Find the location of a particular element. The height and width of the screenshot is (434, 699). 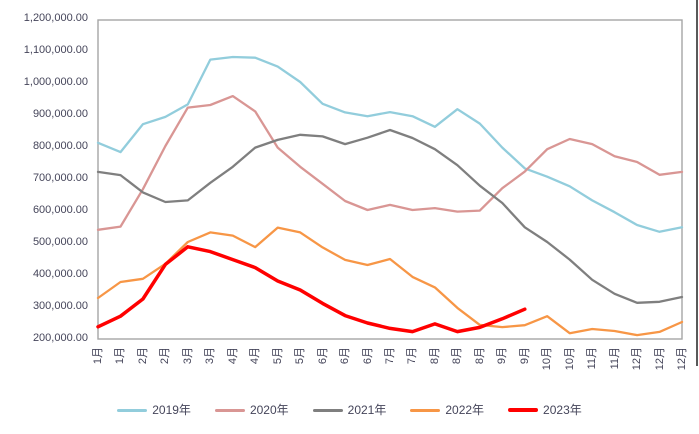

legend-label: 2023年 is located at coordinates (562, 410).